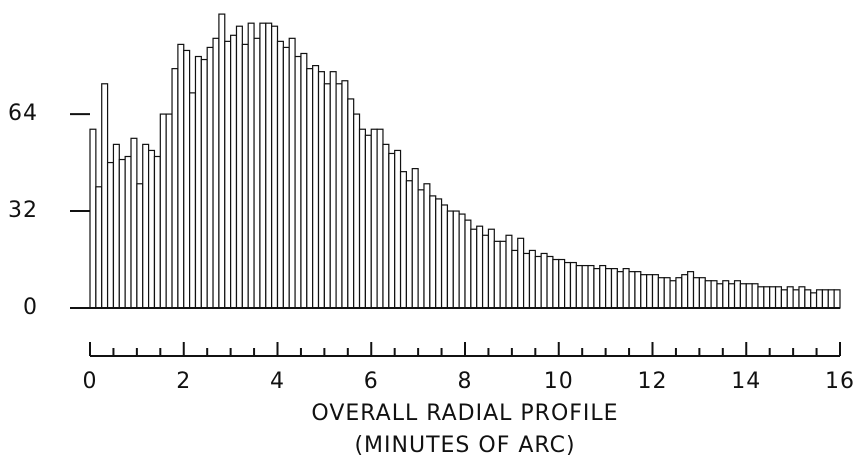 This screenshot has width=857, height=461. Describe the element at coordinates (277, 381) in the screenshot. I see `x-tick-label: 4` at that location.